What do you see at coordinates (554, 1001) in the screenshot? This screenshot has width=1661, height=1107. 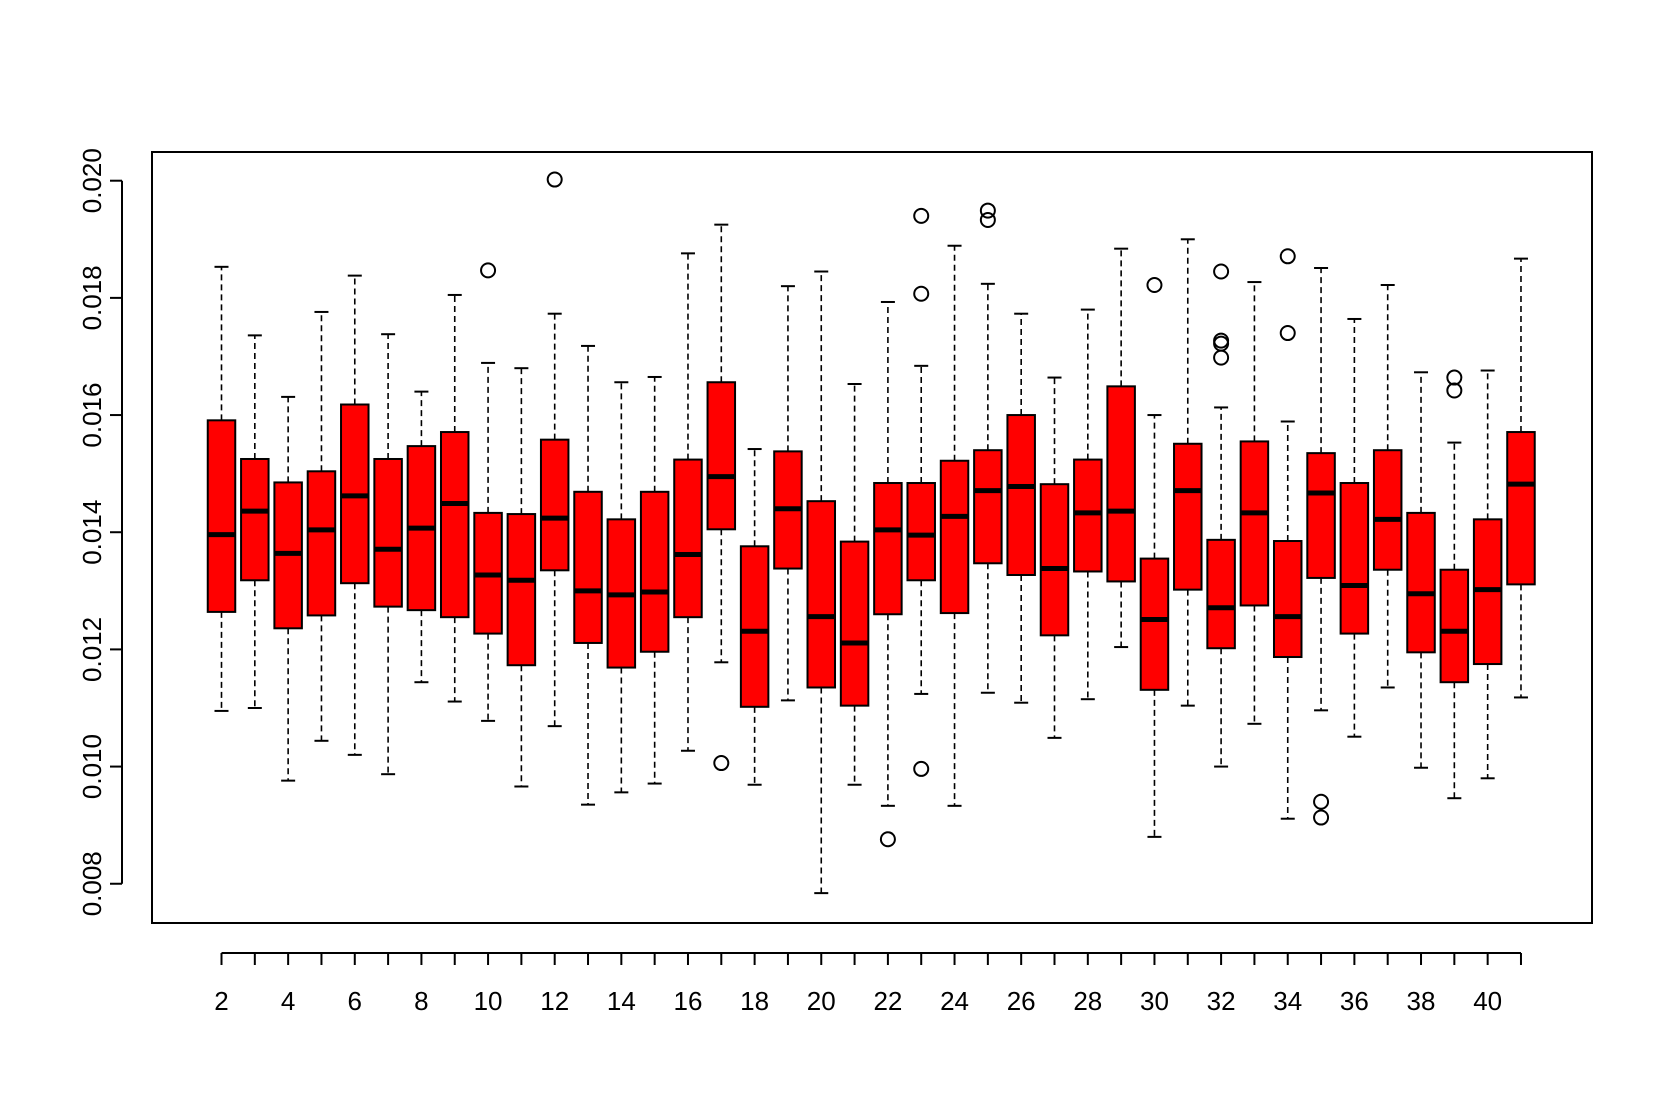 I see `x-tick-label: 12` at bounding box center [554, 1001].